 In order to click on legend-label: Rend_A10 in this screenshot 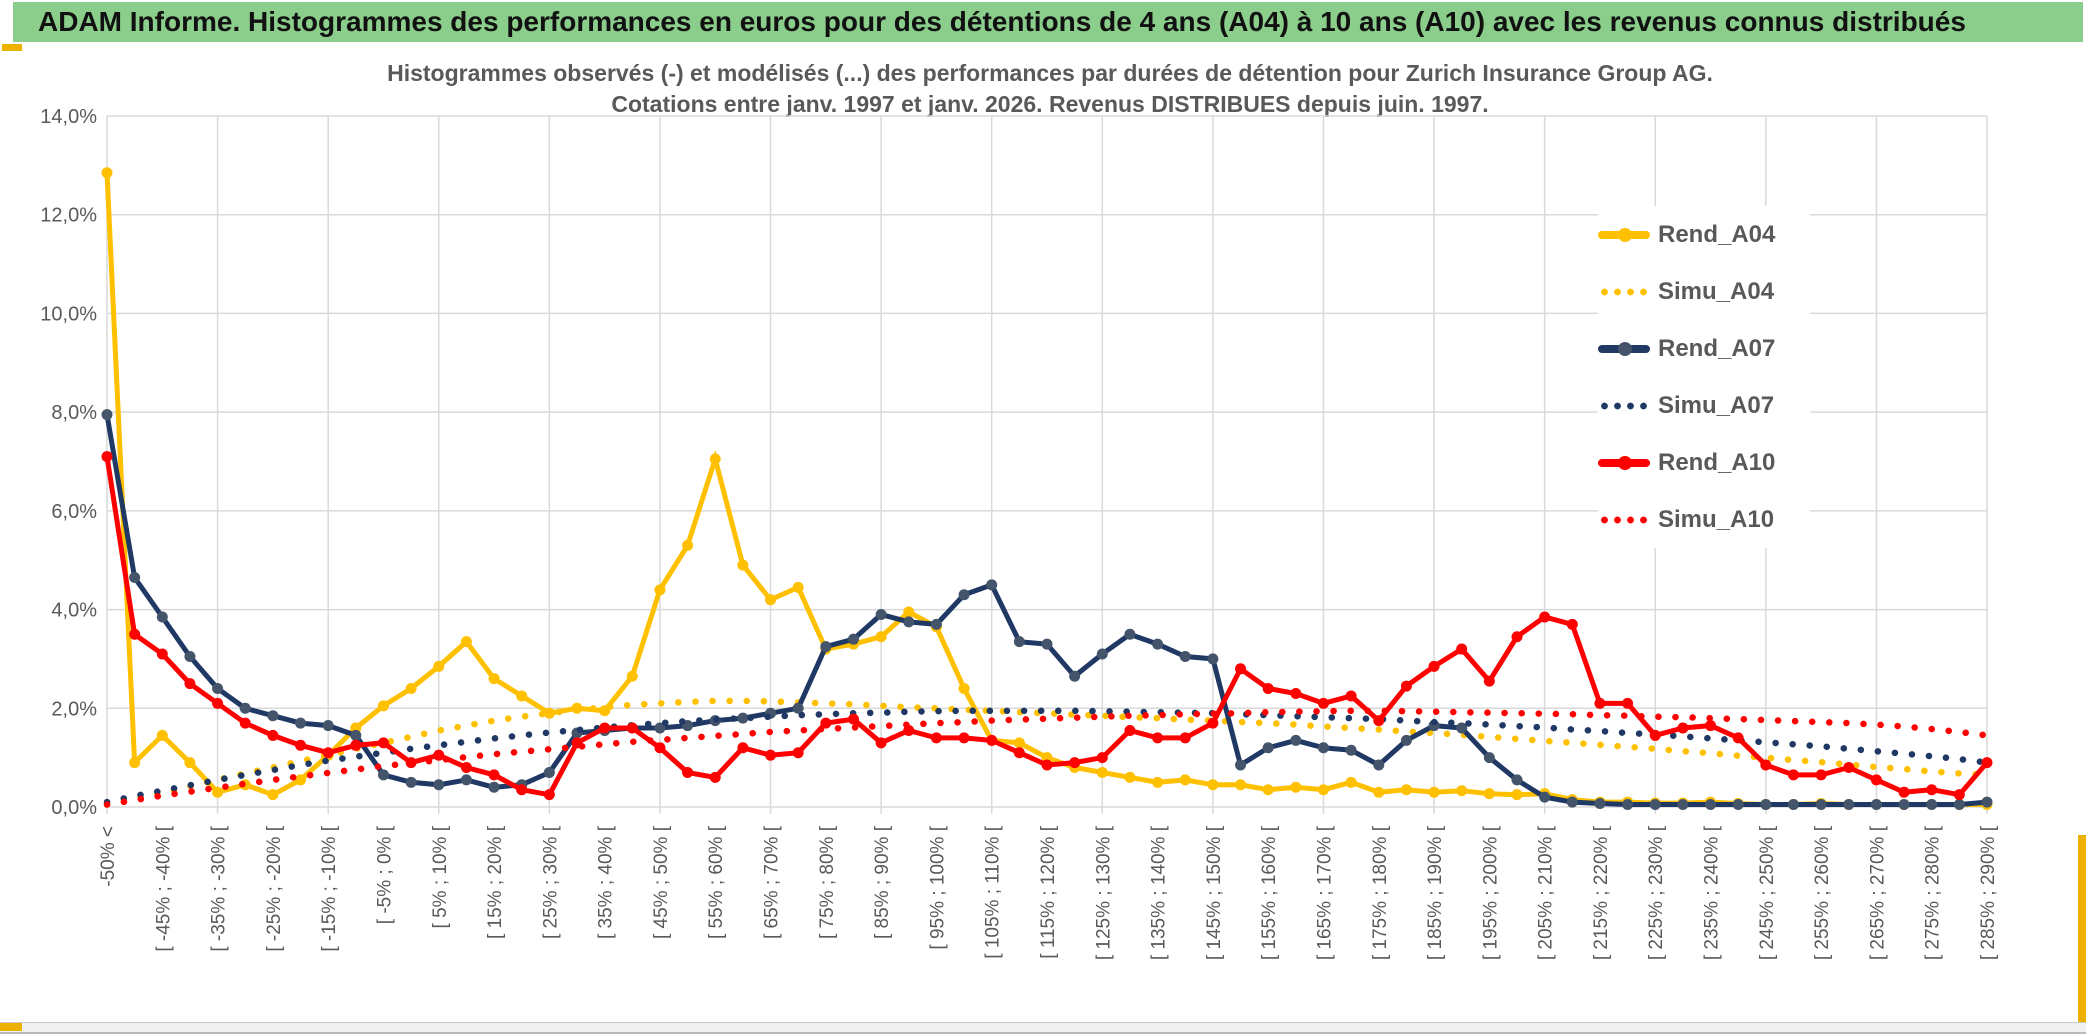, I will do `click(1717, 462)`.